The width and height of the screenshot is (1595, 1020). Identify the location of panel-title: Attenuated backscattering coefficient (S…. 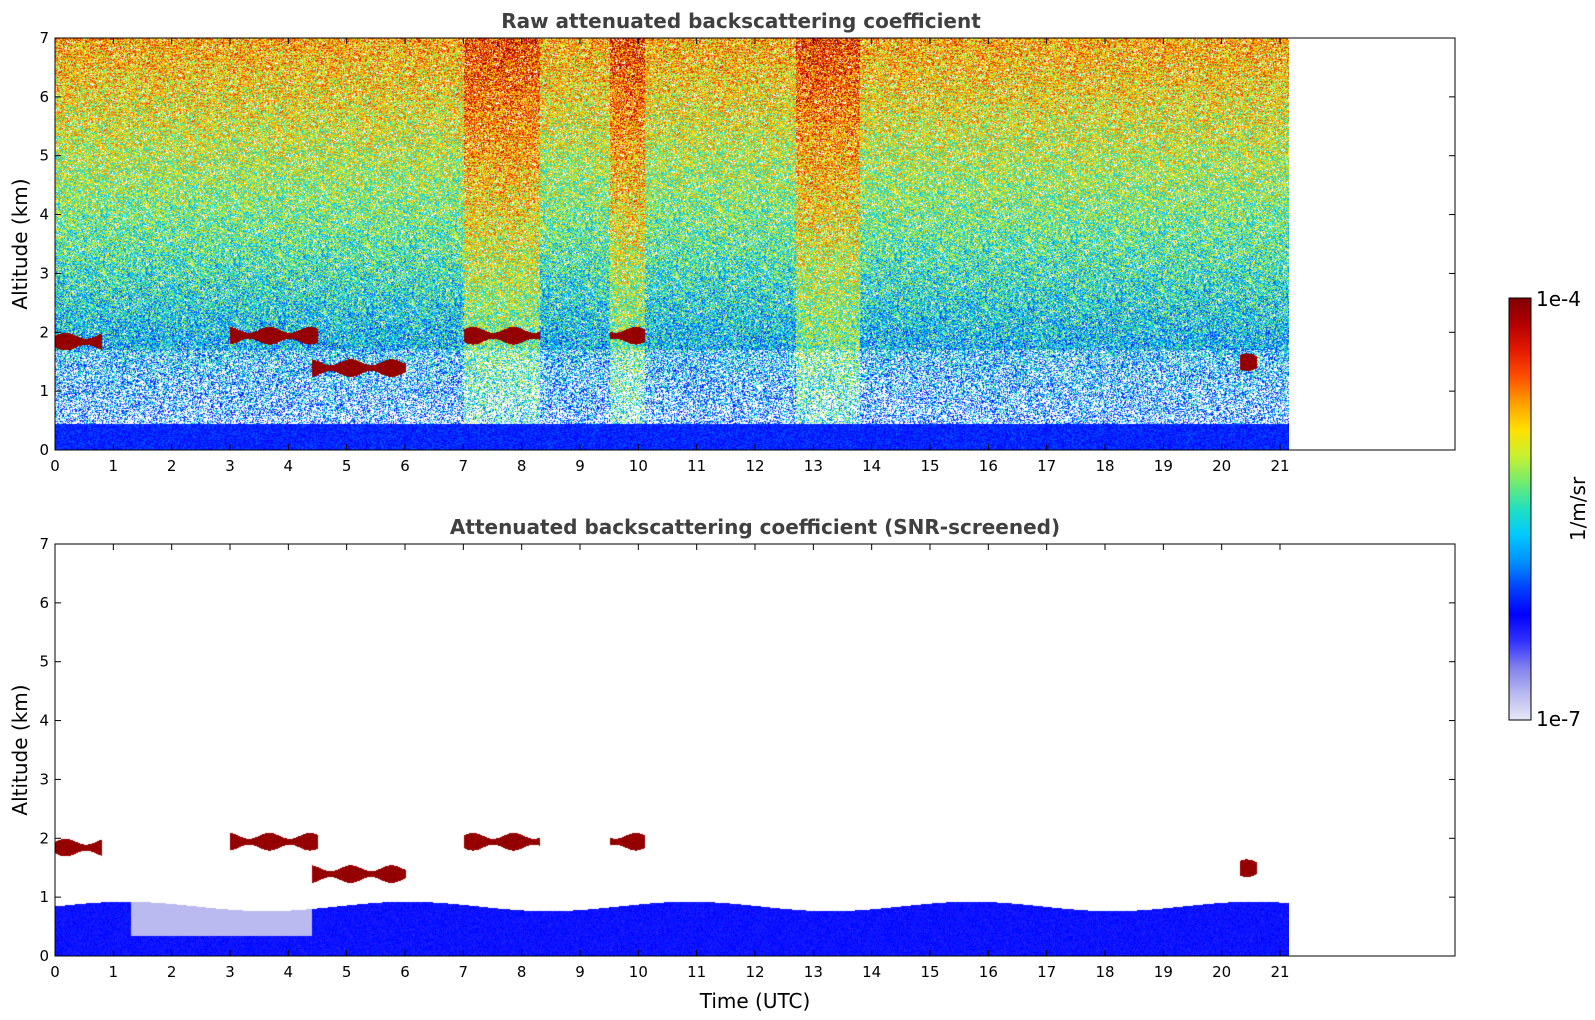
(755, 527).